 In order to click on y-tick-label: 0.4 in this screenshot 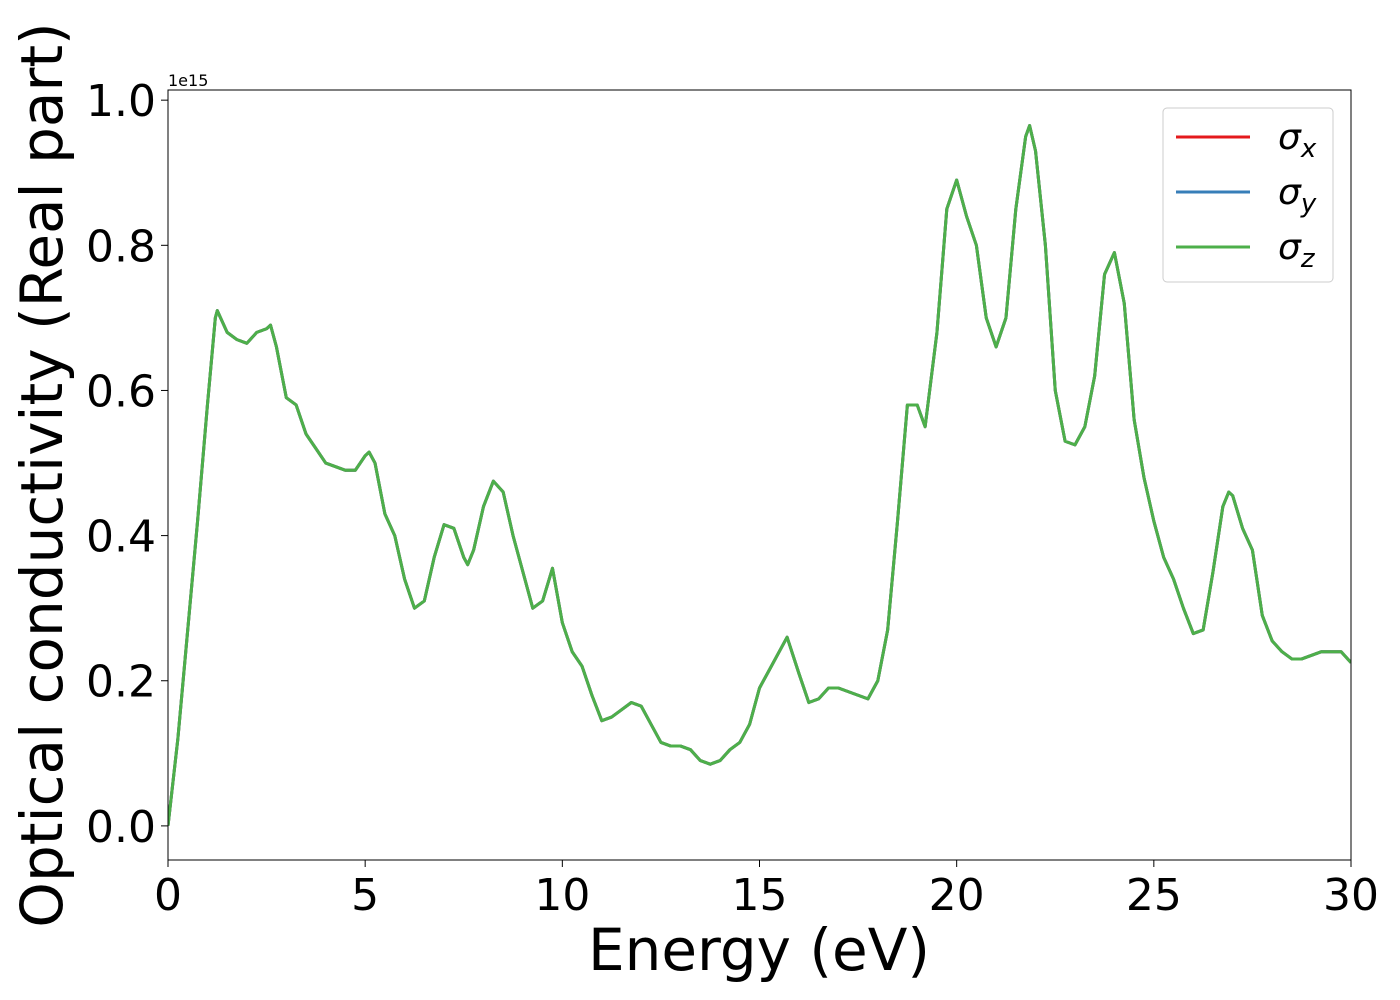, I will do `click(121, 537)`.